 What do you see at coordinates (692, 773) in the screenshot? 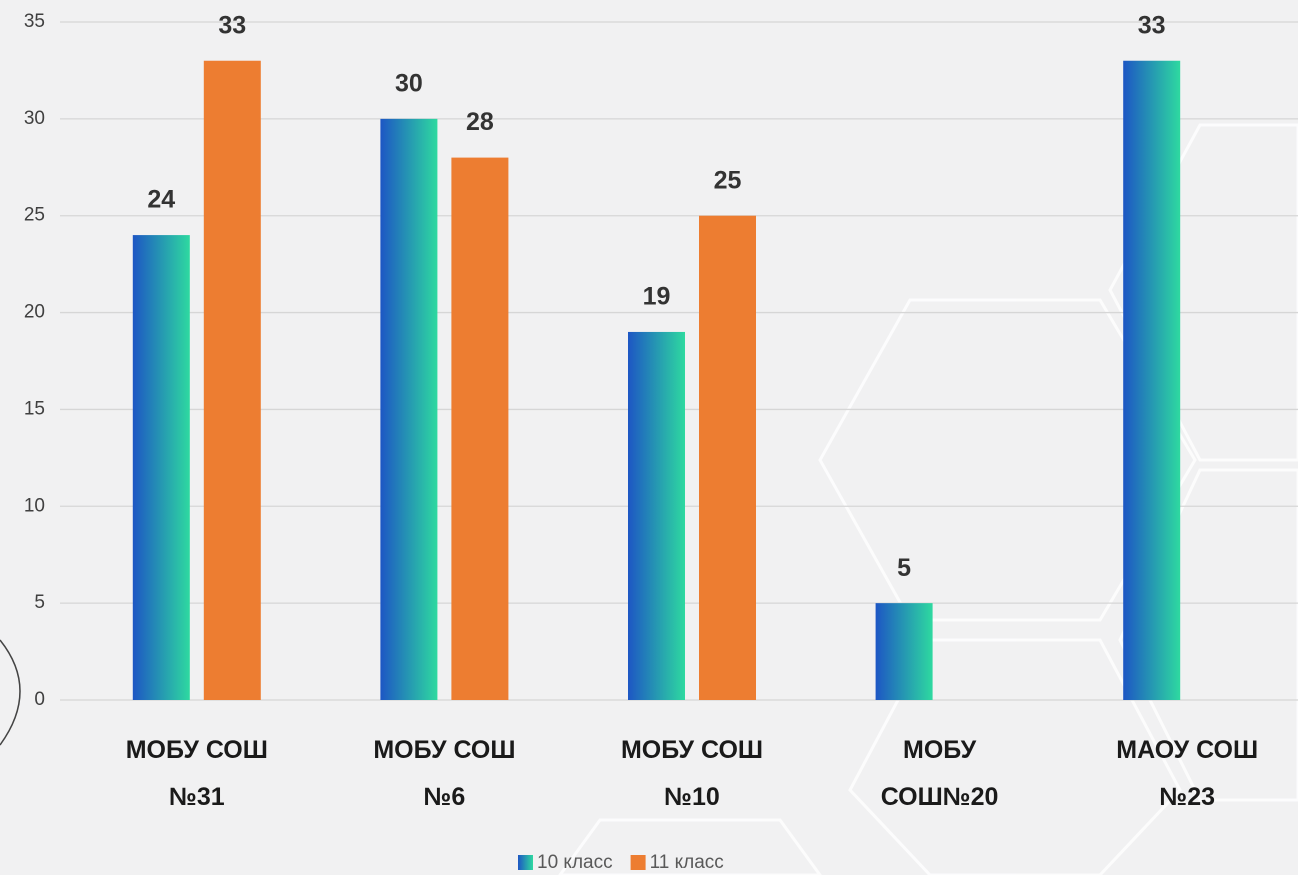
I see `x-tick-label: МОБУ СОШ №10` at bounding box center [692, 773].